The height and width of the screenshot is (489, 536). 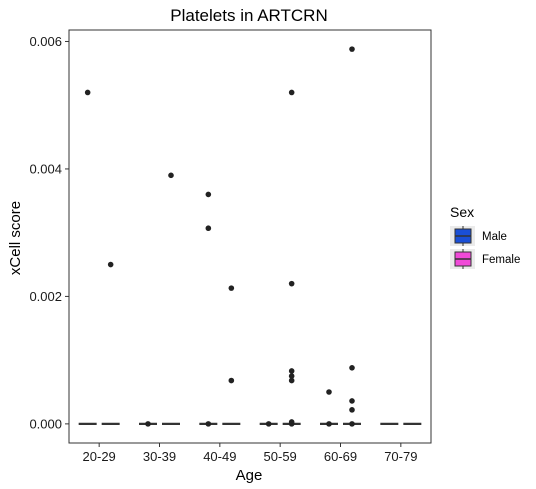 I want to click on chart-title: Platelets in ARTCRN, so click(x=248, y=15).